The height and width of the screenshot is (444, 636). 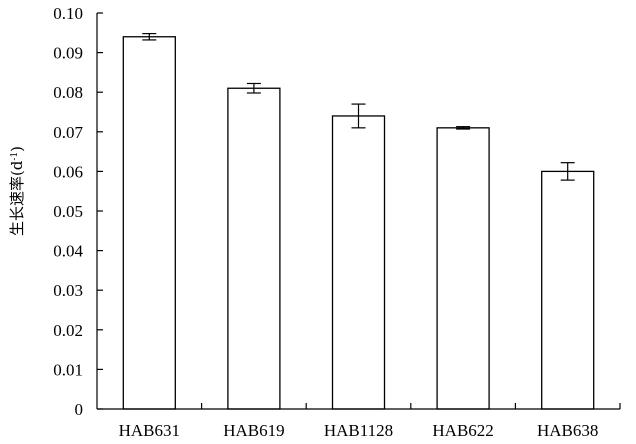 I want to click on y-axis-label-close: ), so click(x=17, y=149).